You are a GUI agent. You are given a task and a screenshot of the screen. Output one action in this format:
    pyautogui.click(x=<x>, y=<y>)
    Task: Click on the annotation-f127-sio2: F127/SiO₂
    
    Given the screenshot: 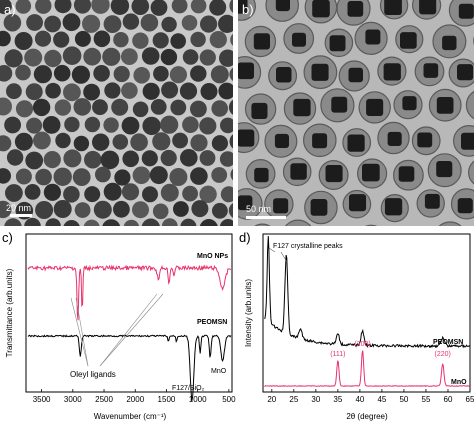 What is the action you would take?
    pyautogui.click(x=188, y=388)
    